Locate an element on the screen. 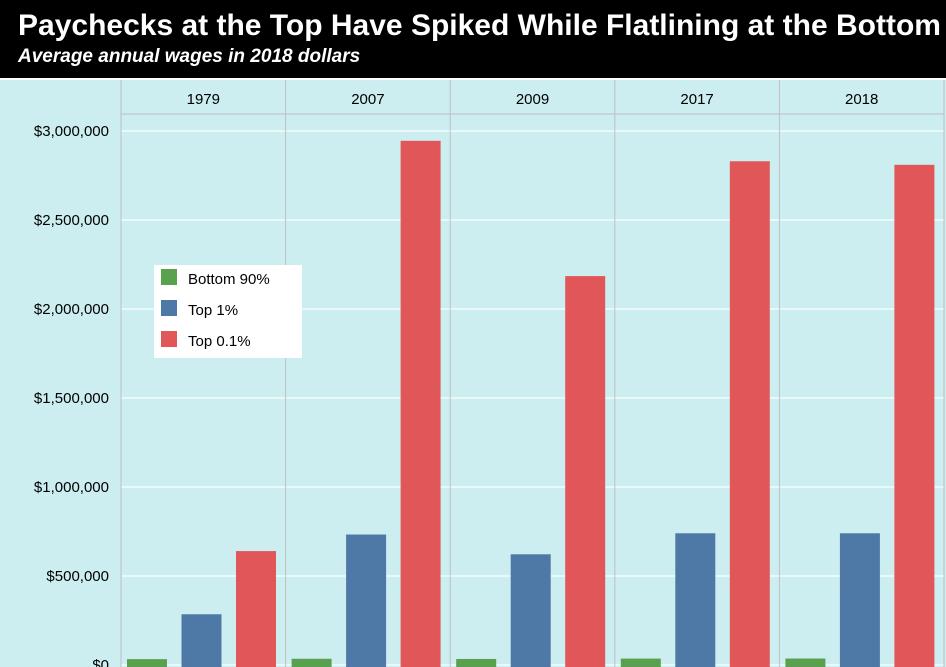 The width and height of the screenshot is (946, 667). bar-top-1-2017 is located at coordinates (695, 600).